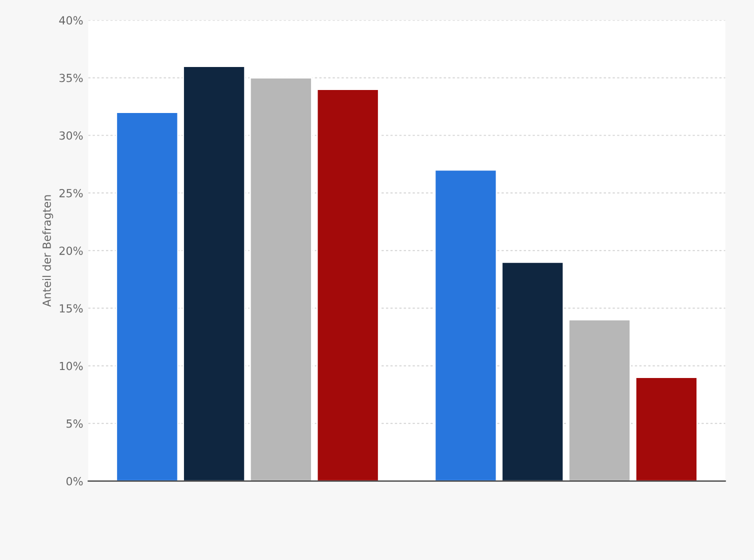 This screenshot has width=754, height=560. I want to click on y-tick-label: 40%, so click(71, 20).